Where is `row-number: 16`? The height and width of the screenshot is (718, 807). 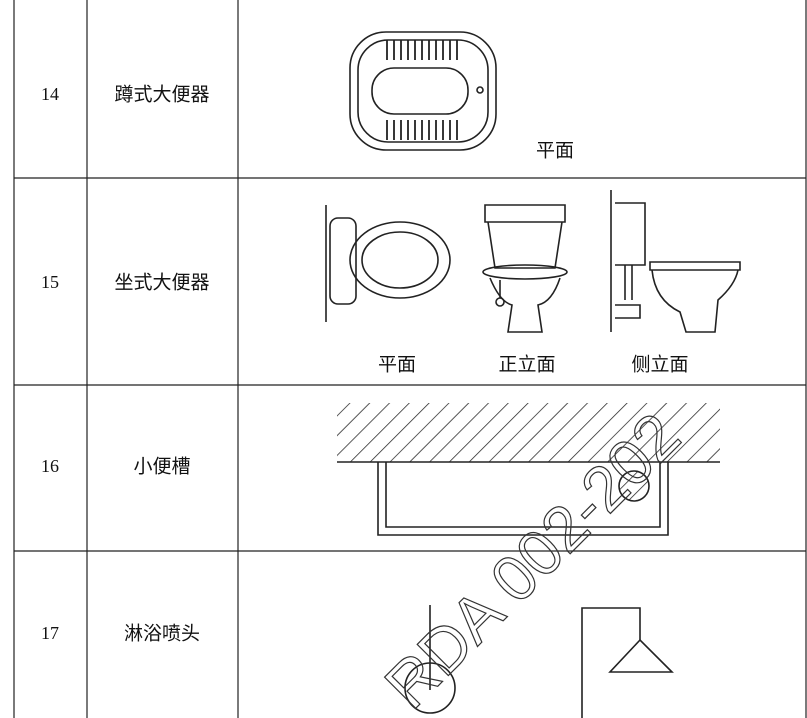
row-number: 16 is located at coordinates (50, 466).